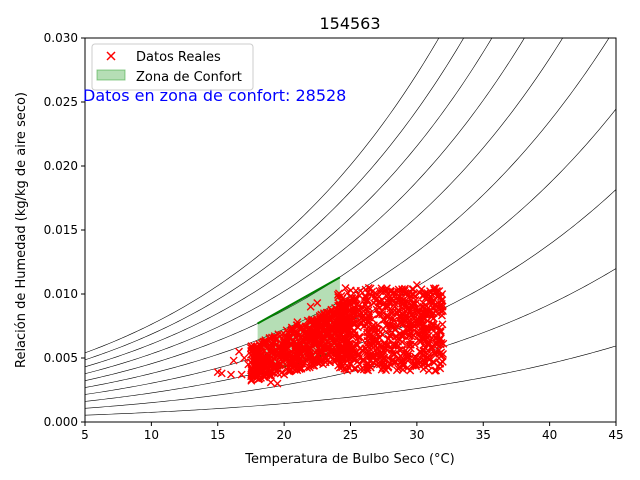  Describe the element at coordinates (189, 77) in the screenshot. I see `legend-label-zona-confort: Zona de Confort` at that location.